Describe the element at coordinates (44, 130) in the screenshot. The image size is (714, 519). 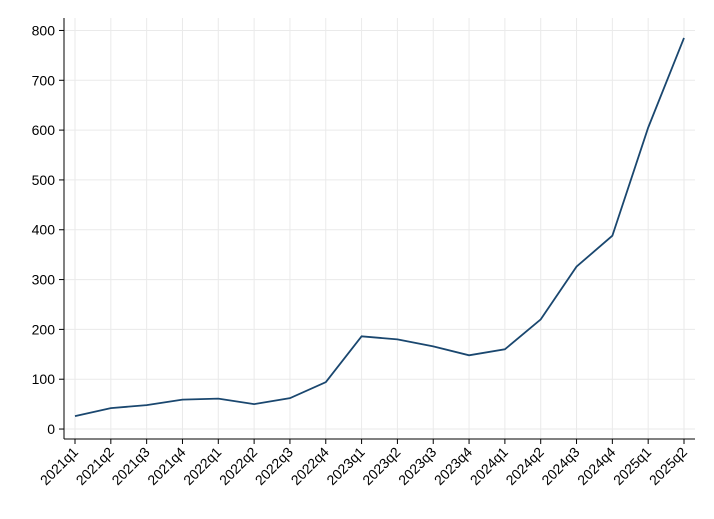
I see `y-tick-label: 600` at that location.